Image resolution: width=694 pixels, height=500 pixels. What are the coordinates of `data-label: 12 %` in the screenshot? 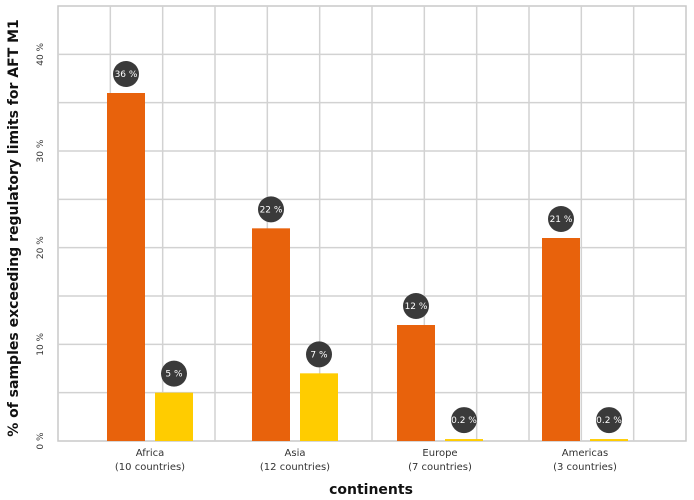 It's located at (416, 307).